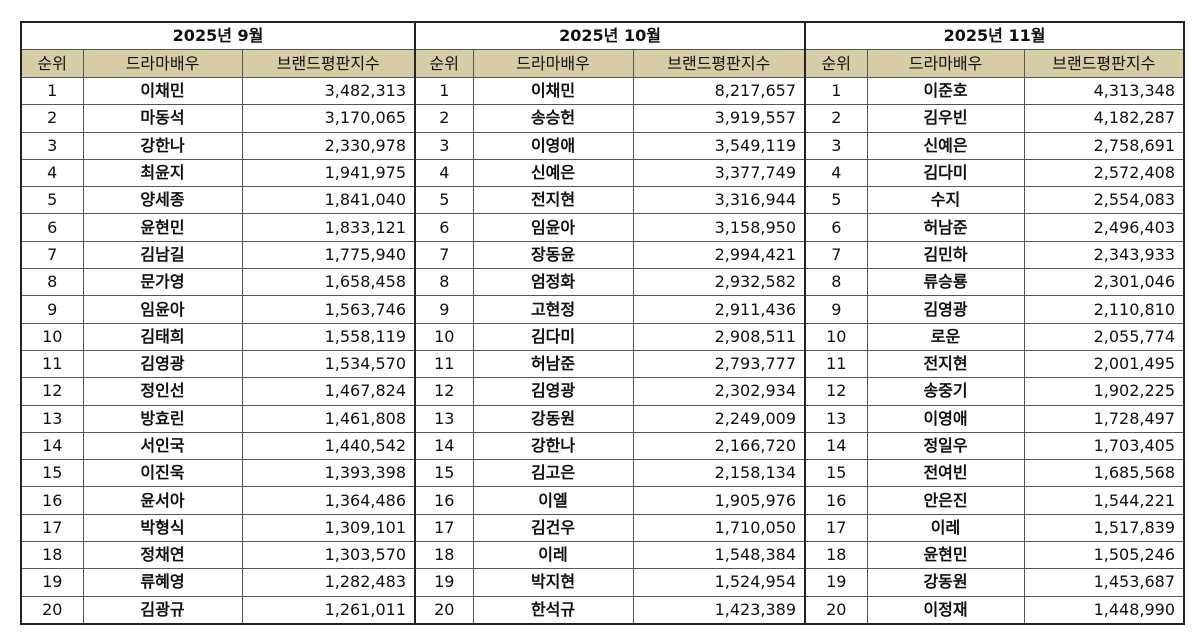 This screenshot has height=637, width=1200. I want to click on table-row: 16 이엘 1,905,976, so click(610, 500).